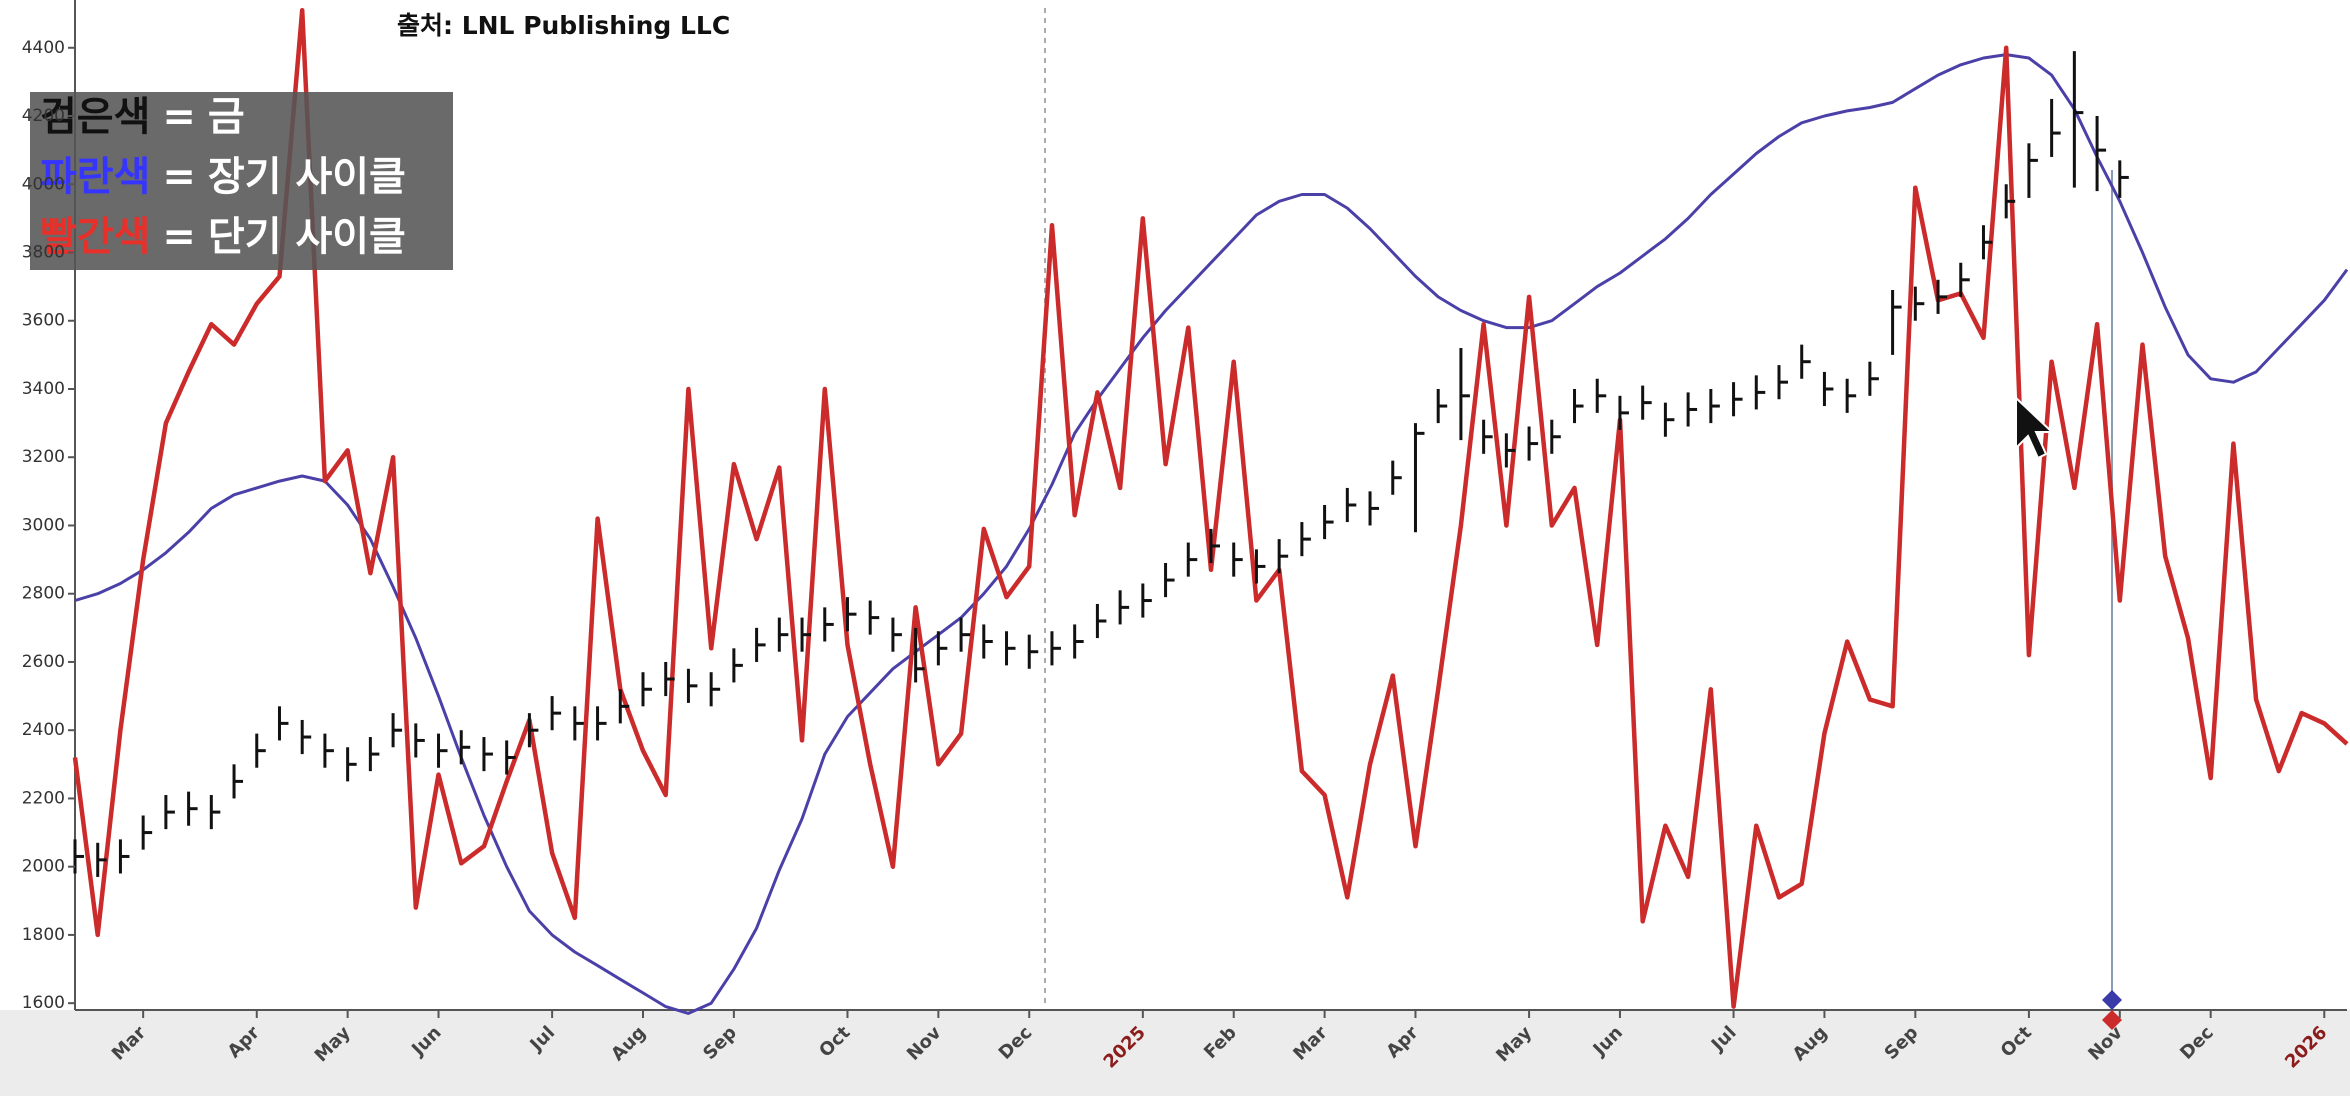 The image size is (2350, 1096). I want to click on legend-entry: 검은색 = 금, so click(142, 117).